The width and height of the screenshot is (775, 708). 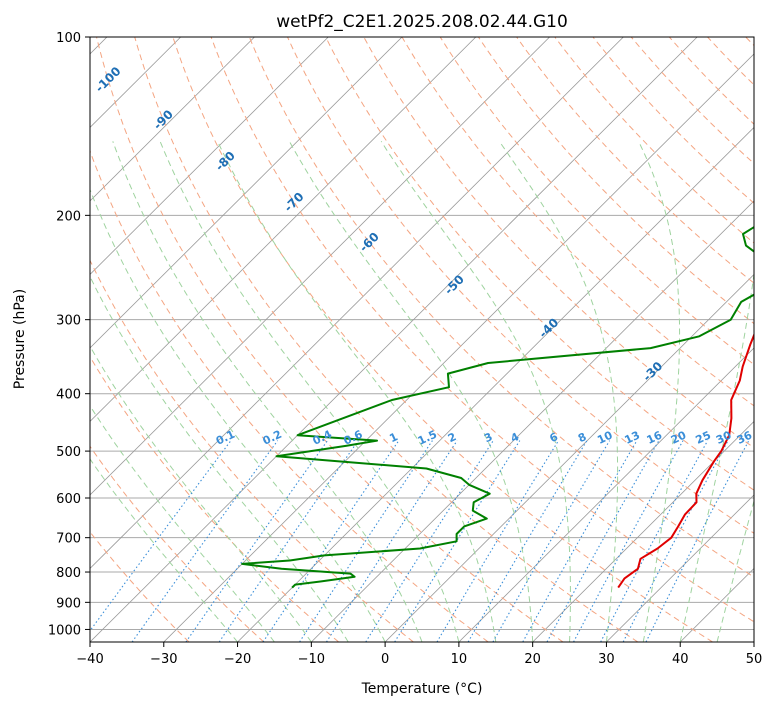 What do you see at coordinates (68, 216) in the screenshot?
I see `y-tick-label: 200` at bounding box center [68, 216].